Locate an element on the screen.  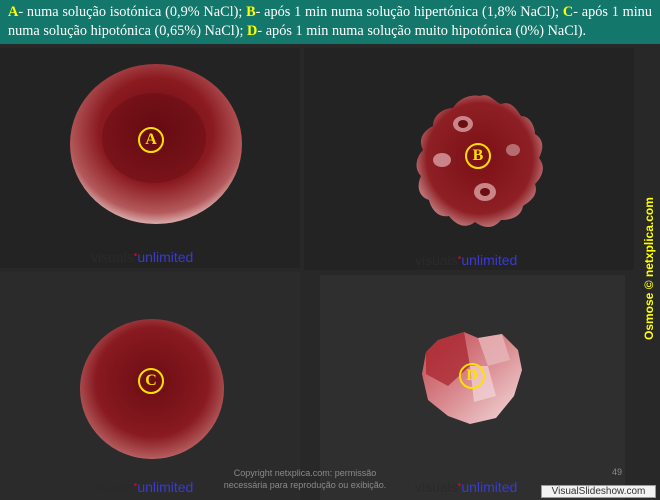
watermark-c: visuals•unlimited is located at coordinates (142, 487).